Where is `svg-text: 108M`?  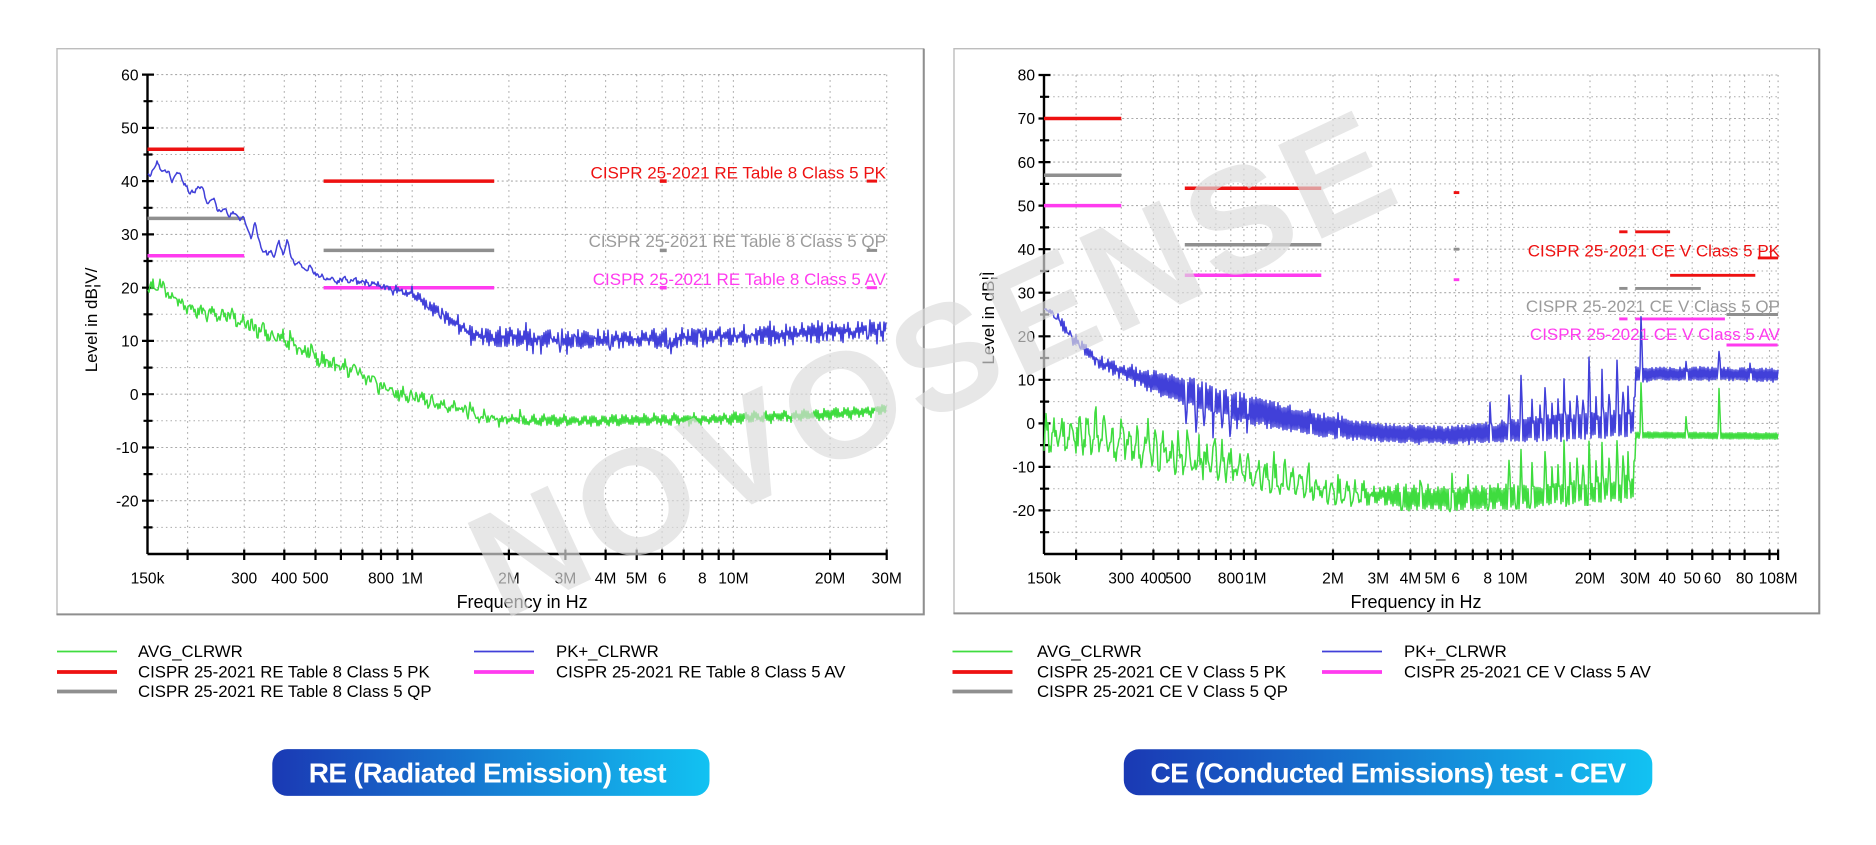
svg-text: 108M is located at coordinates (1778, 579).